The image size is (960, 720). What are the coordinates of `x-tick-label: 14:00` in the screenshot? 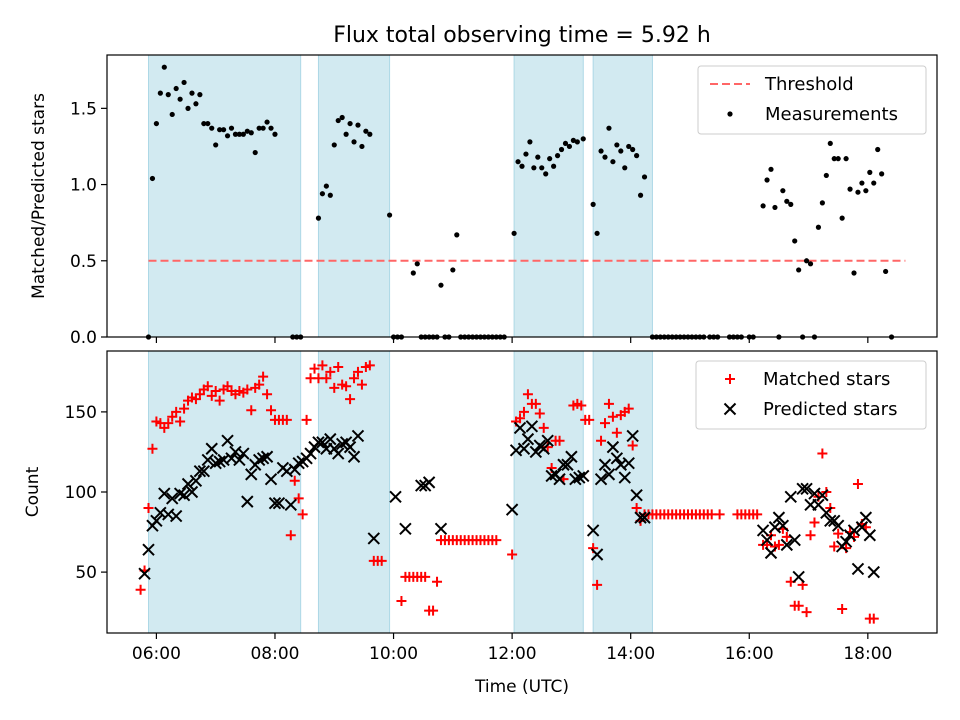 It's located at (630, 654).